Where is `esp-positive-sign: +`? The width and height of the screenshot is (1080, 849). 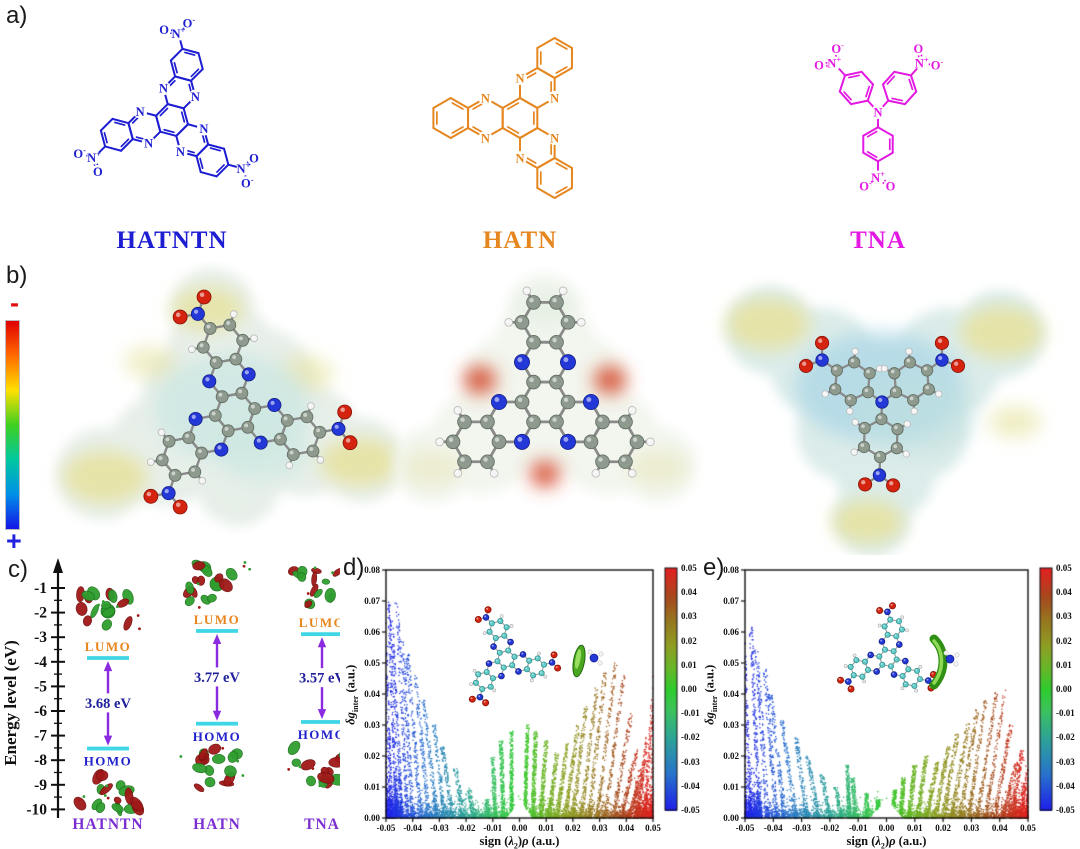 esp-positive-sign: + is located at coordinates (14, 541).